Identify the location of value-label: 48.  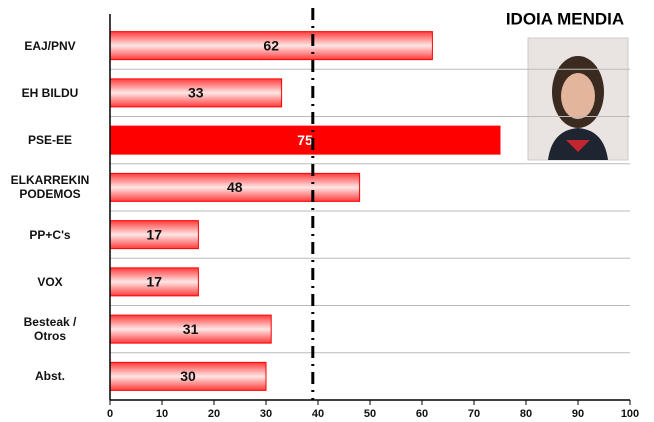
(235, 187).